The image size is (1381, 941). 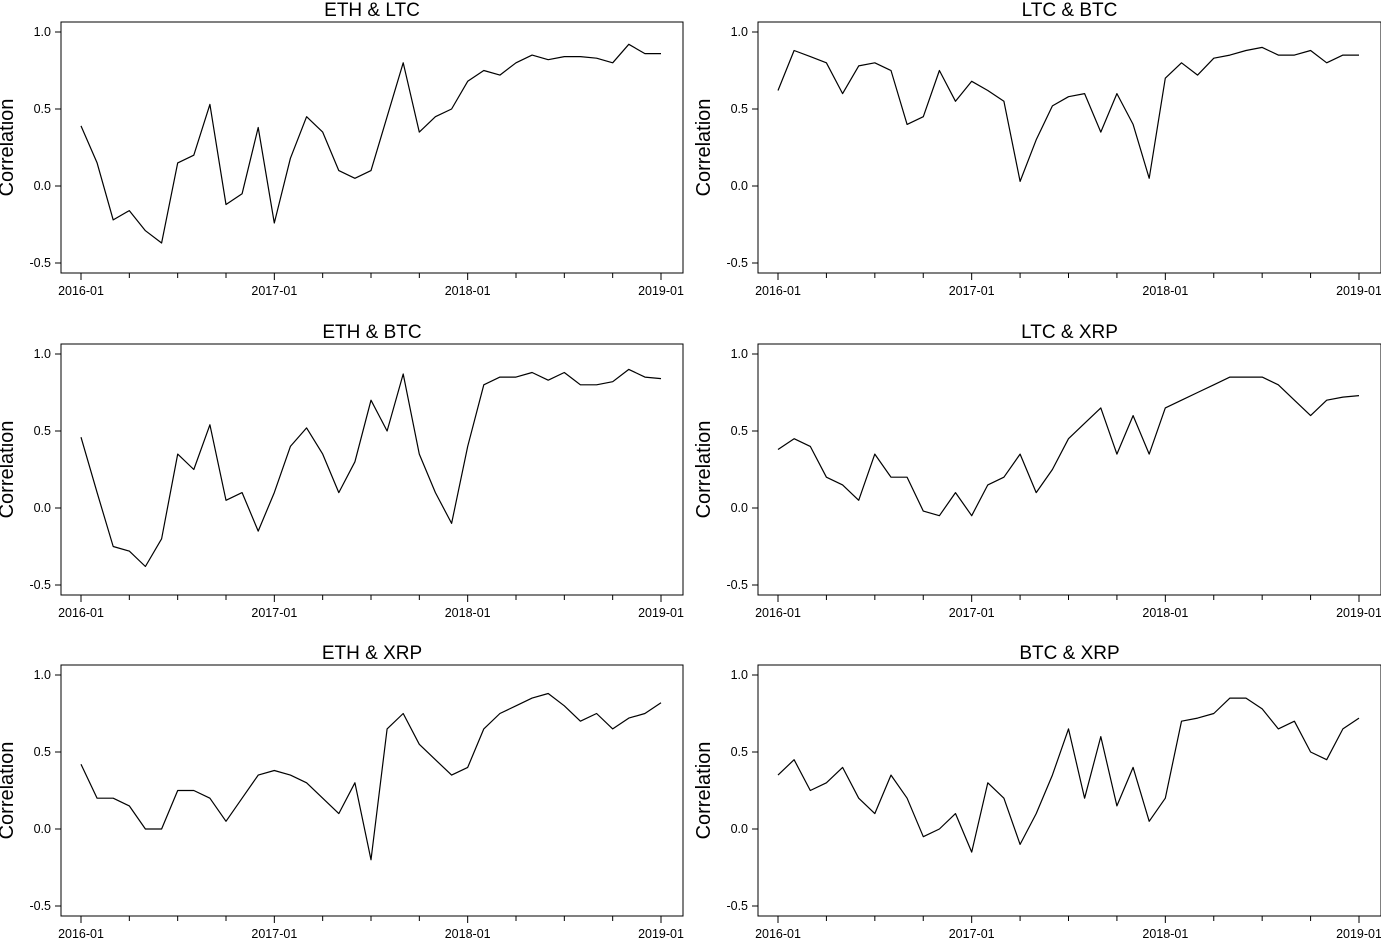 I want to click on chart-title: LTC & XRP, so click(x=1069, y=332).